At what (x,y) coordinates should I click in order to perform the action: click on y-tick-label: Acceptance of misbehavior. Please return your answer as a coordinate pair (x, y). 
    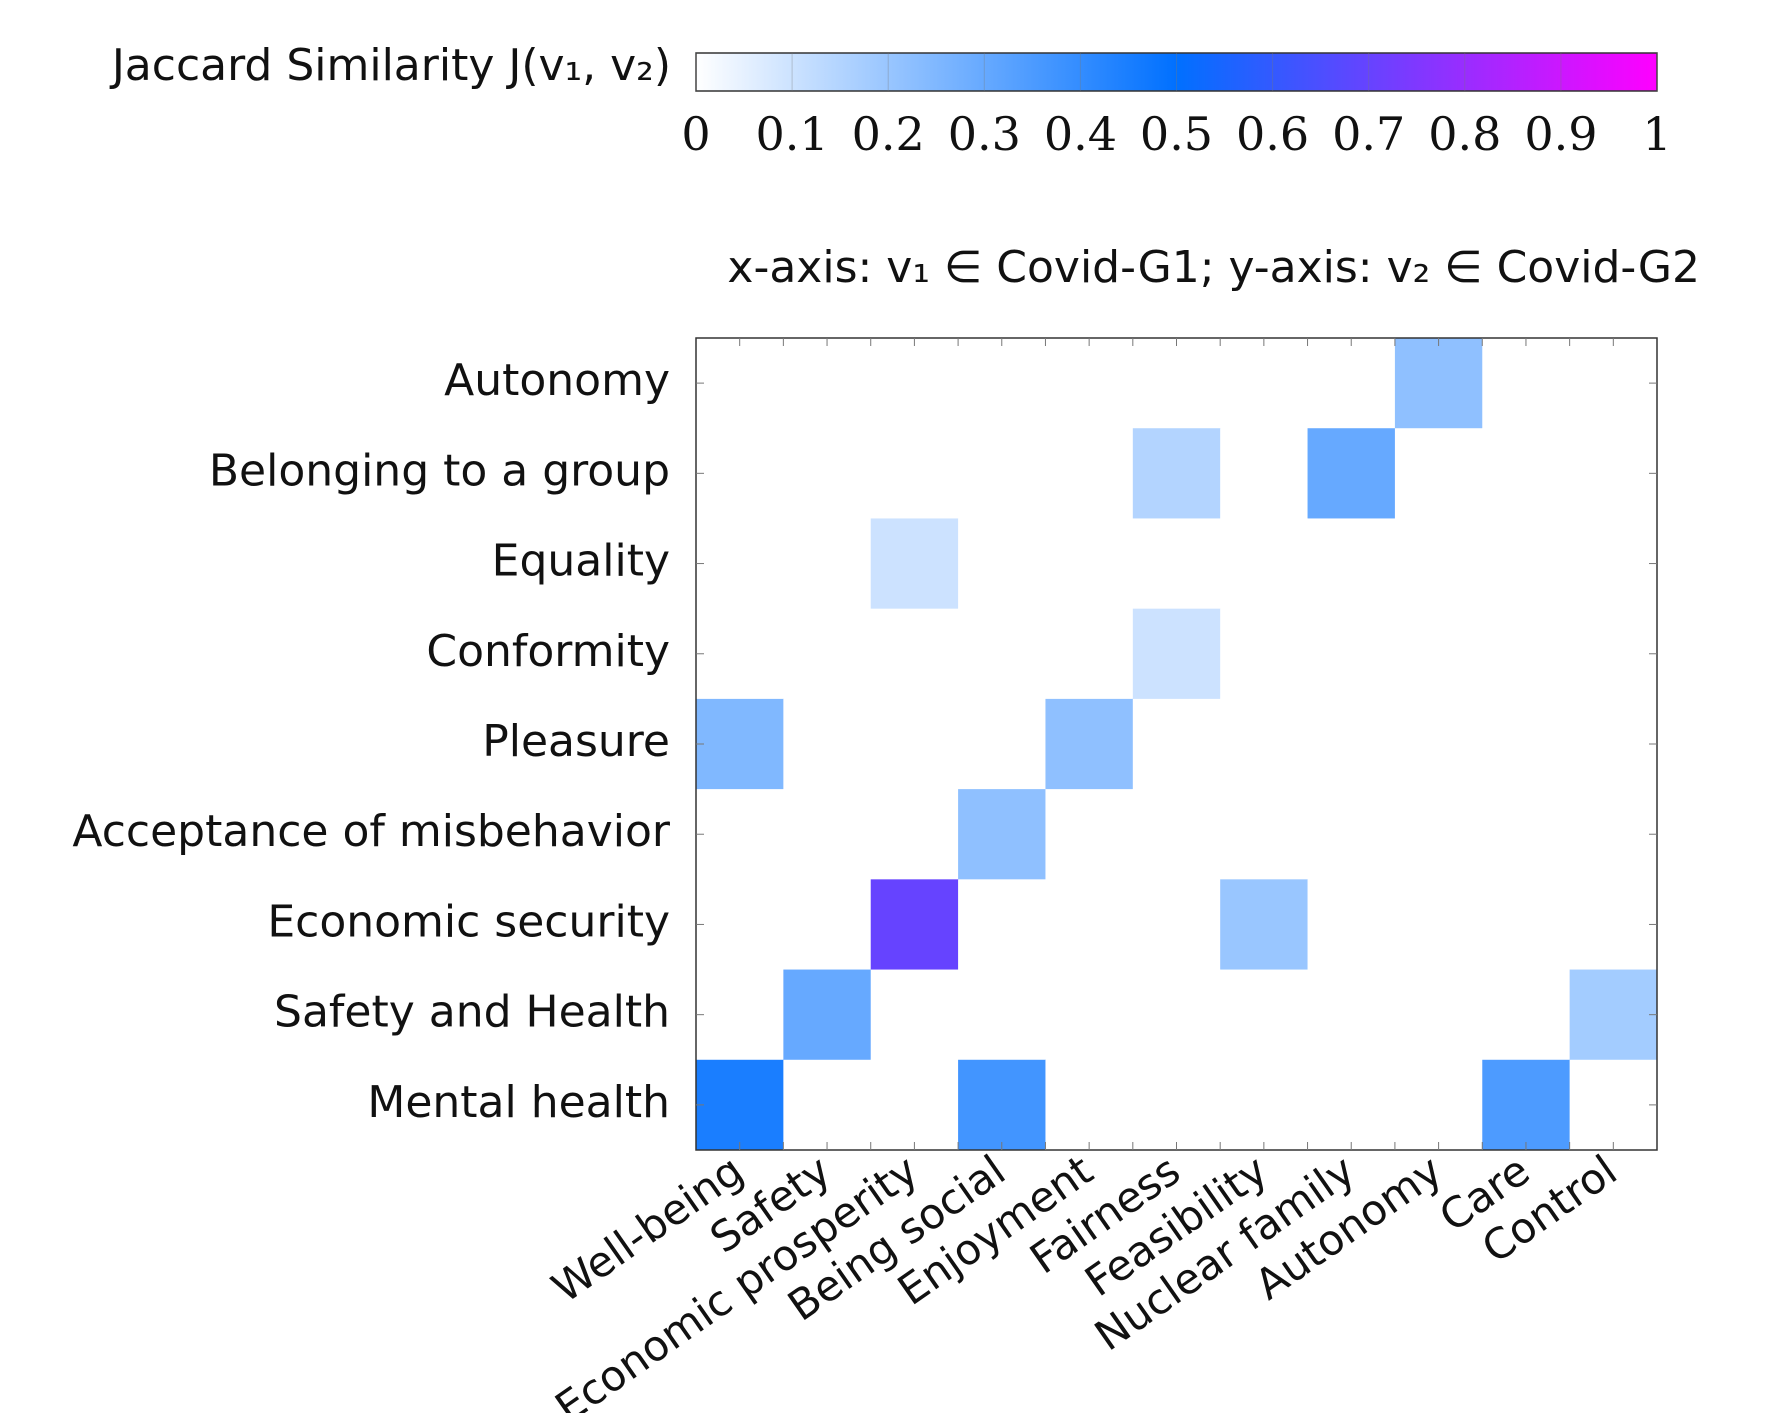
    Looking at the image, I should click on (371, 831).